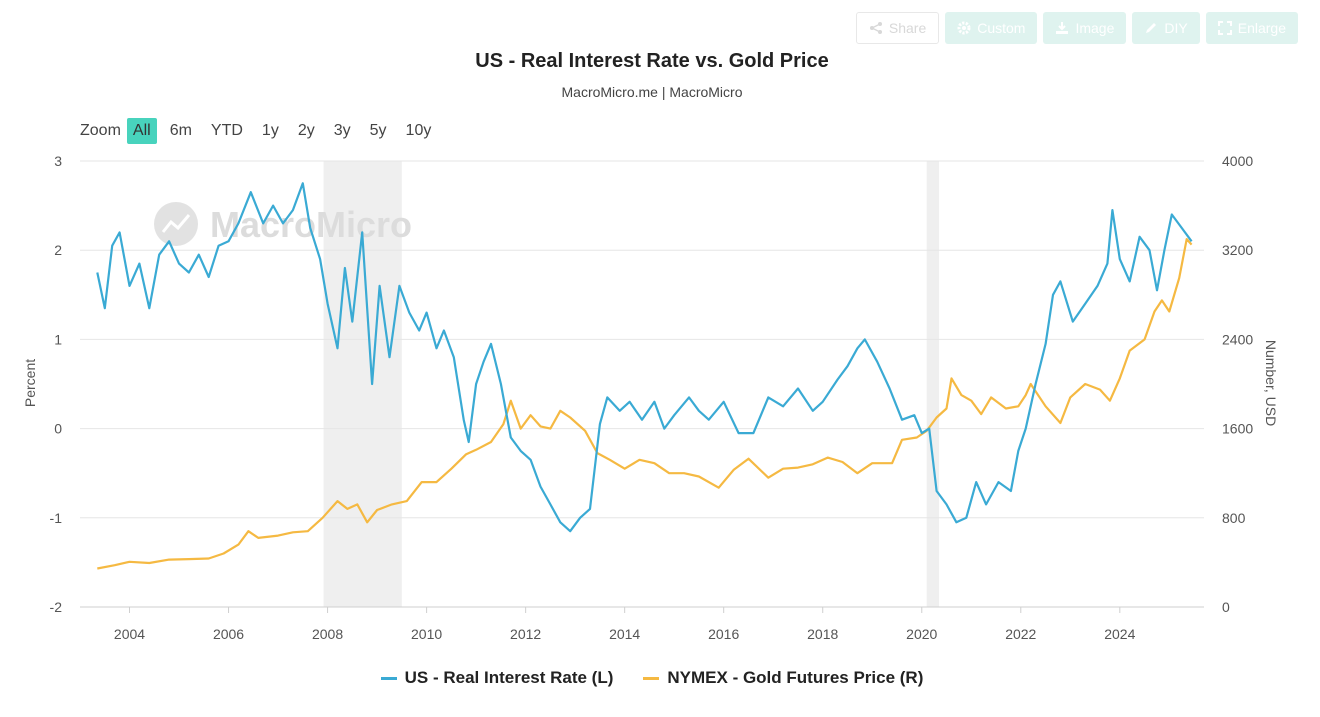 The height and width of the screenshot is (717, 1320). Describe the element at coordinates (141, 131) in the screenshot. I see `zoom-all-button: All` at that location.